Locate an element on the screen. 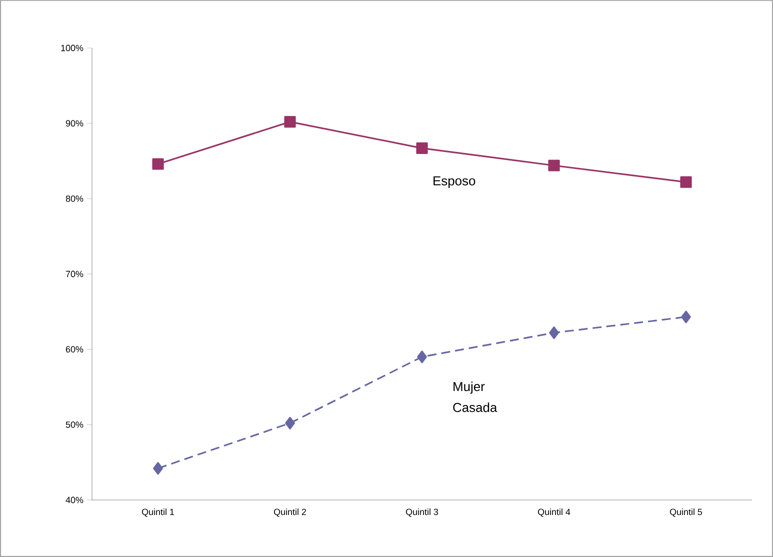 This screenshot has height=557, width=773. text: Mujer Casada is located at coordinates (475, 397).